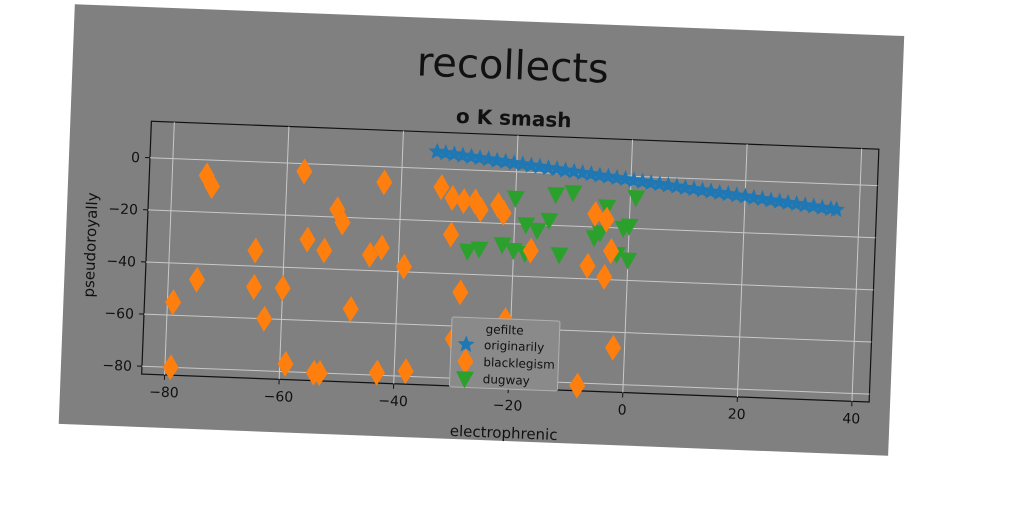 The width and height of the screenshot is (1024, 512). Describe the element at coordinates (119, 314) in the screenshot. I see `y-tick-label: −60` at that location.